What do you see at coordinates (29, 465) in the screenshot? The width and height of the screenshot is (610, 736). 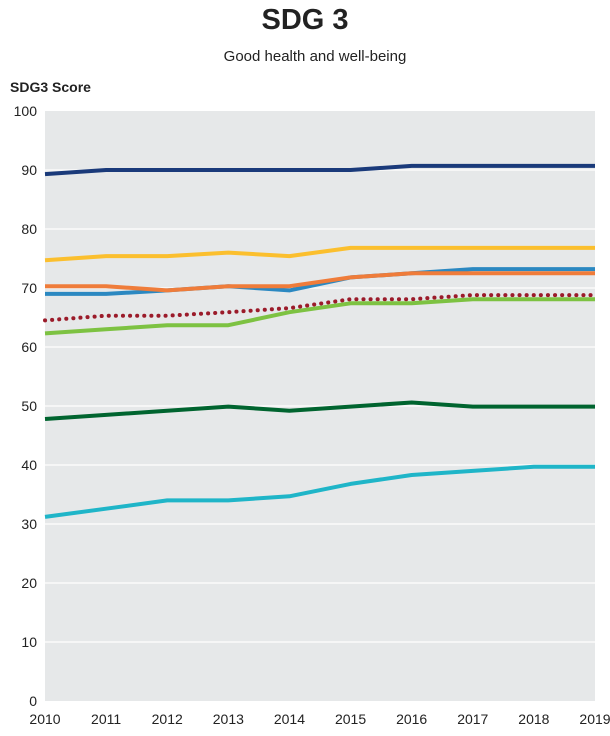 I see `y-tick-40: 40` at bounding box center [29, 465].